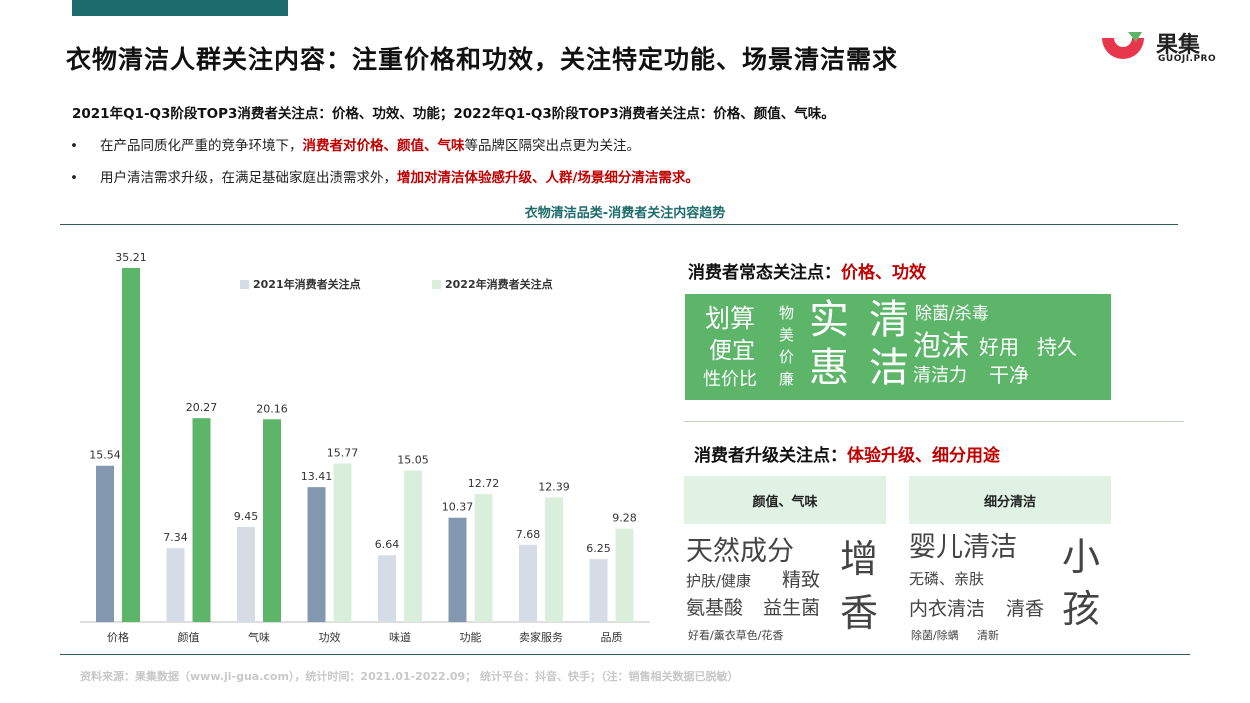 The image size is (1250, 703). I want to click on legend-label-2021: 2021年消费者关注点, so click(307, 284).